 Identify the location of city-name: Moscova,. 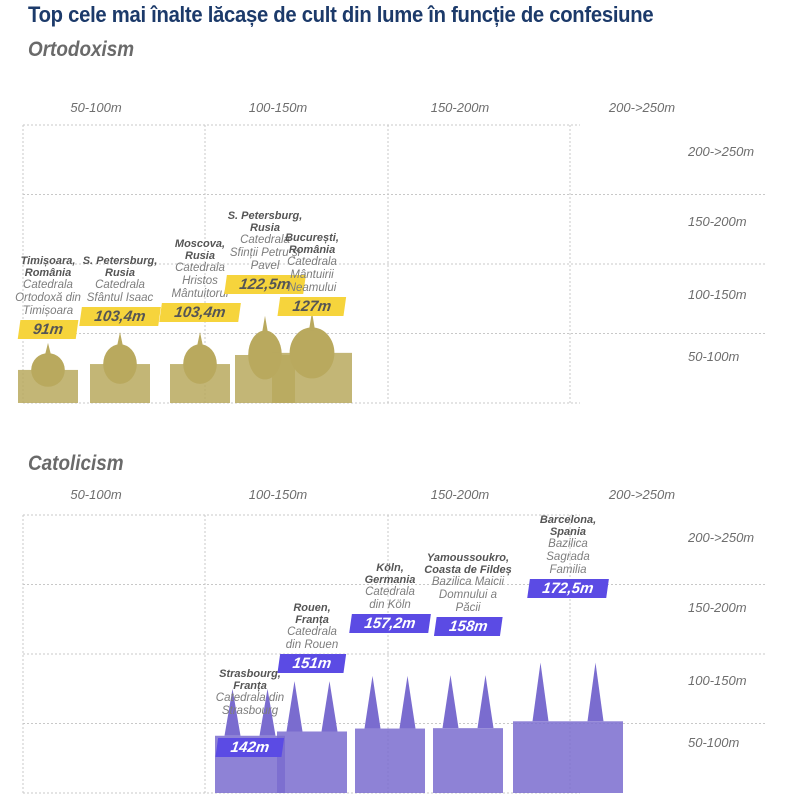
(200, 244).